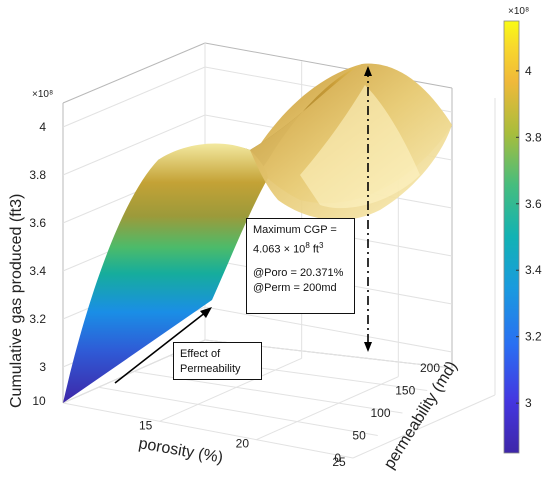  I want to click on y-tick-label: 200, so click(430, 368).